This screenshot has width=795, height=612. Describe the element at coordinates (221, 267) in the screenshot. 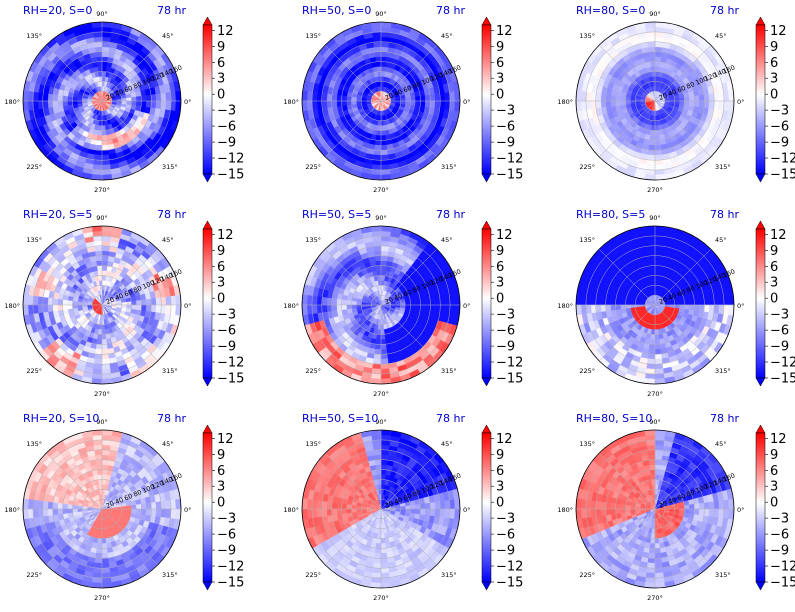

I see `colorbar-tick-label: 6` at that location.